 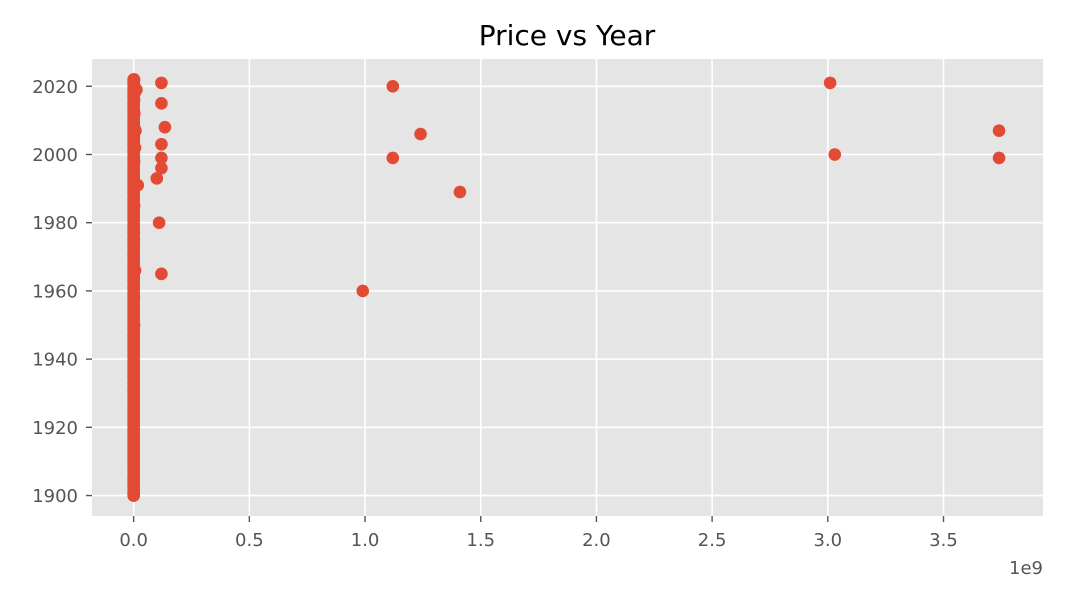 What do you see at coordinates (567, 35) in the screenshot?
I see `chart-title: Price vs Year` at bounding box center [567, 35].